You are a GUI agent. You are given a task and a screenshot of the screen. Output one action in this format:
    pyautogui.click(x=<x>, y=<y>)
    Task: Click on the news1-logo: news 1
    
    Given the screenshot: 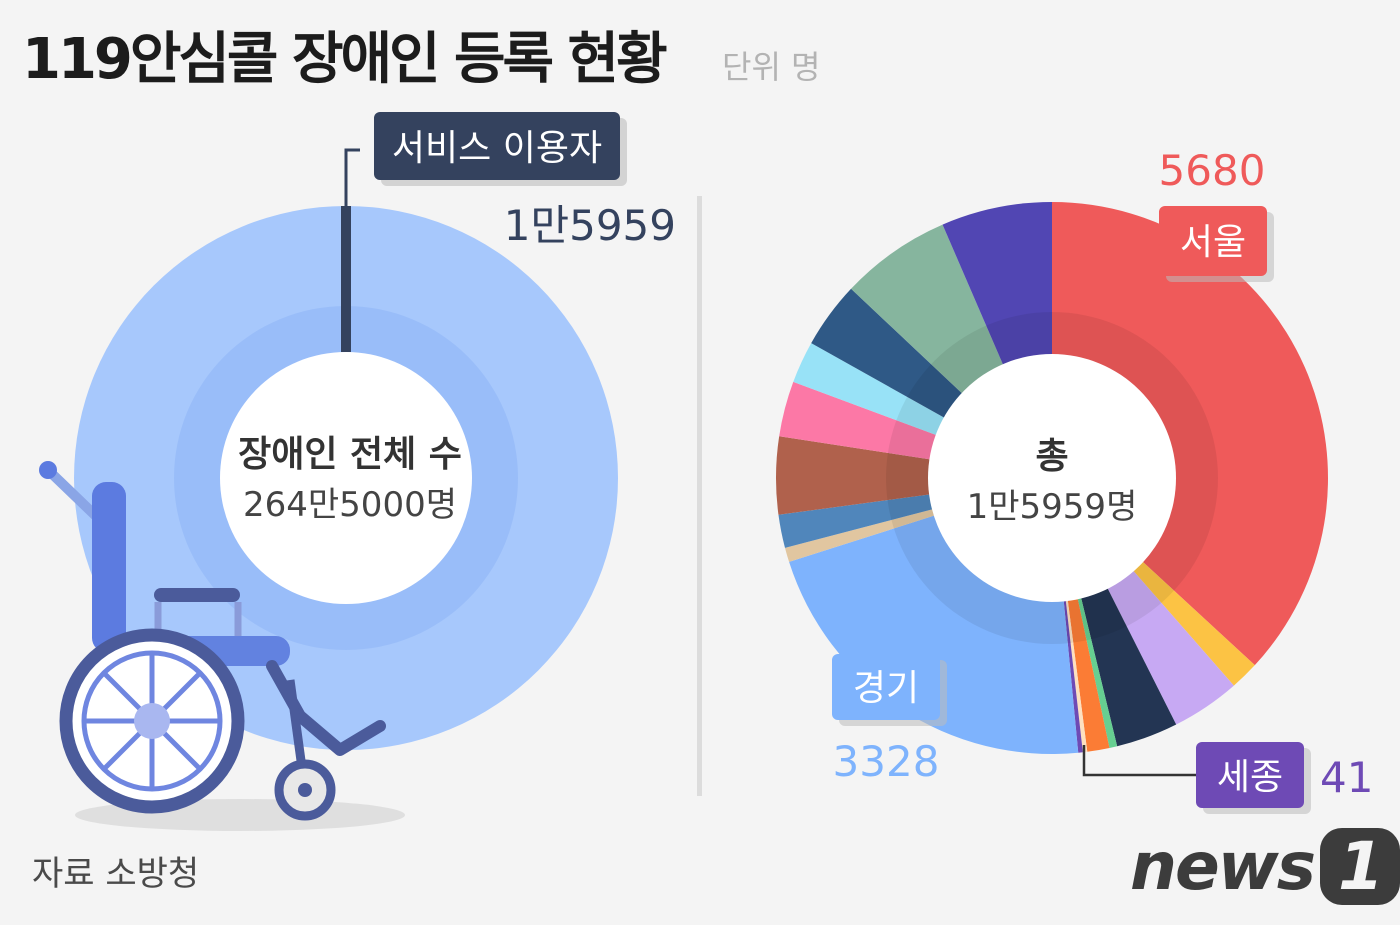 What is the action you would take?
    pyautogui.click(x=1265, y=866)
    